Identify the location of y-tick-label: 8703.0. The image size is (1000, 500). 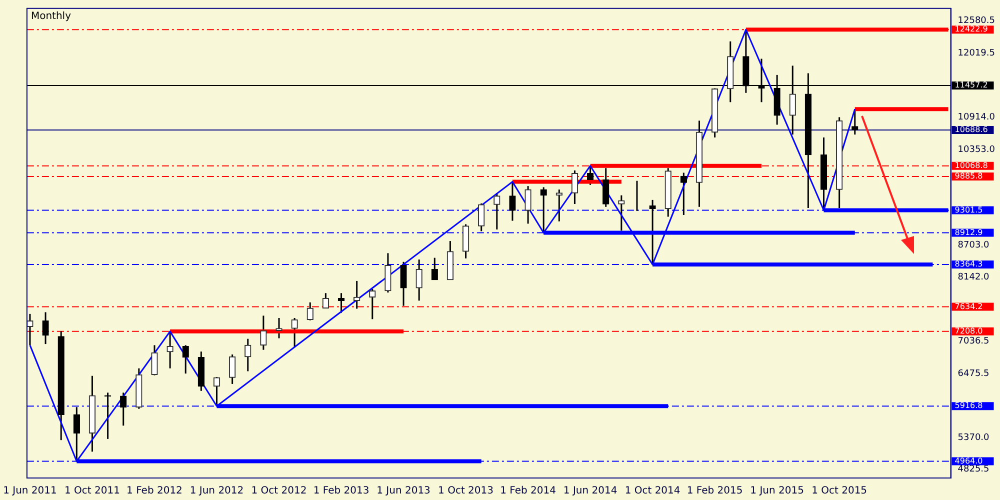
(974, 245).